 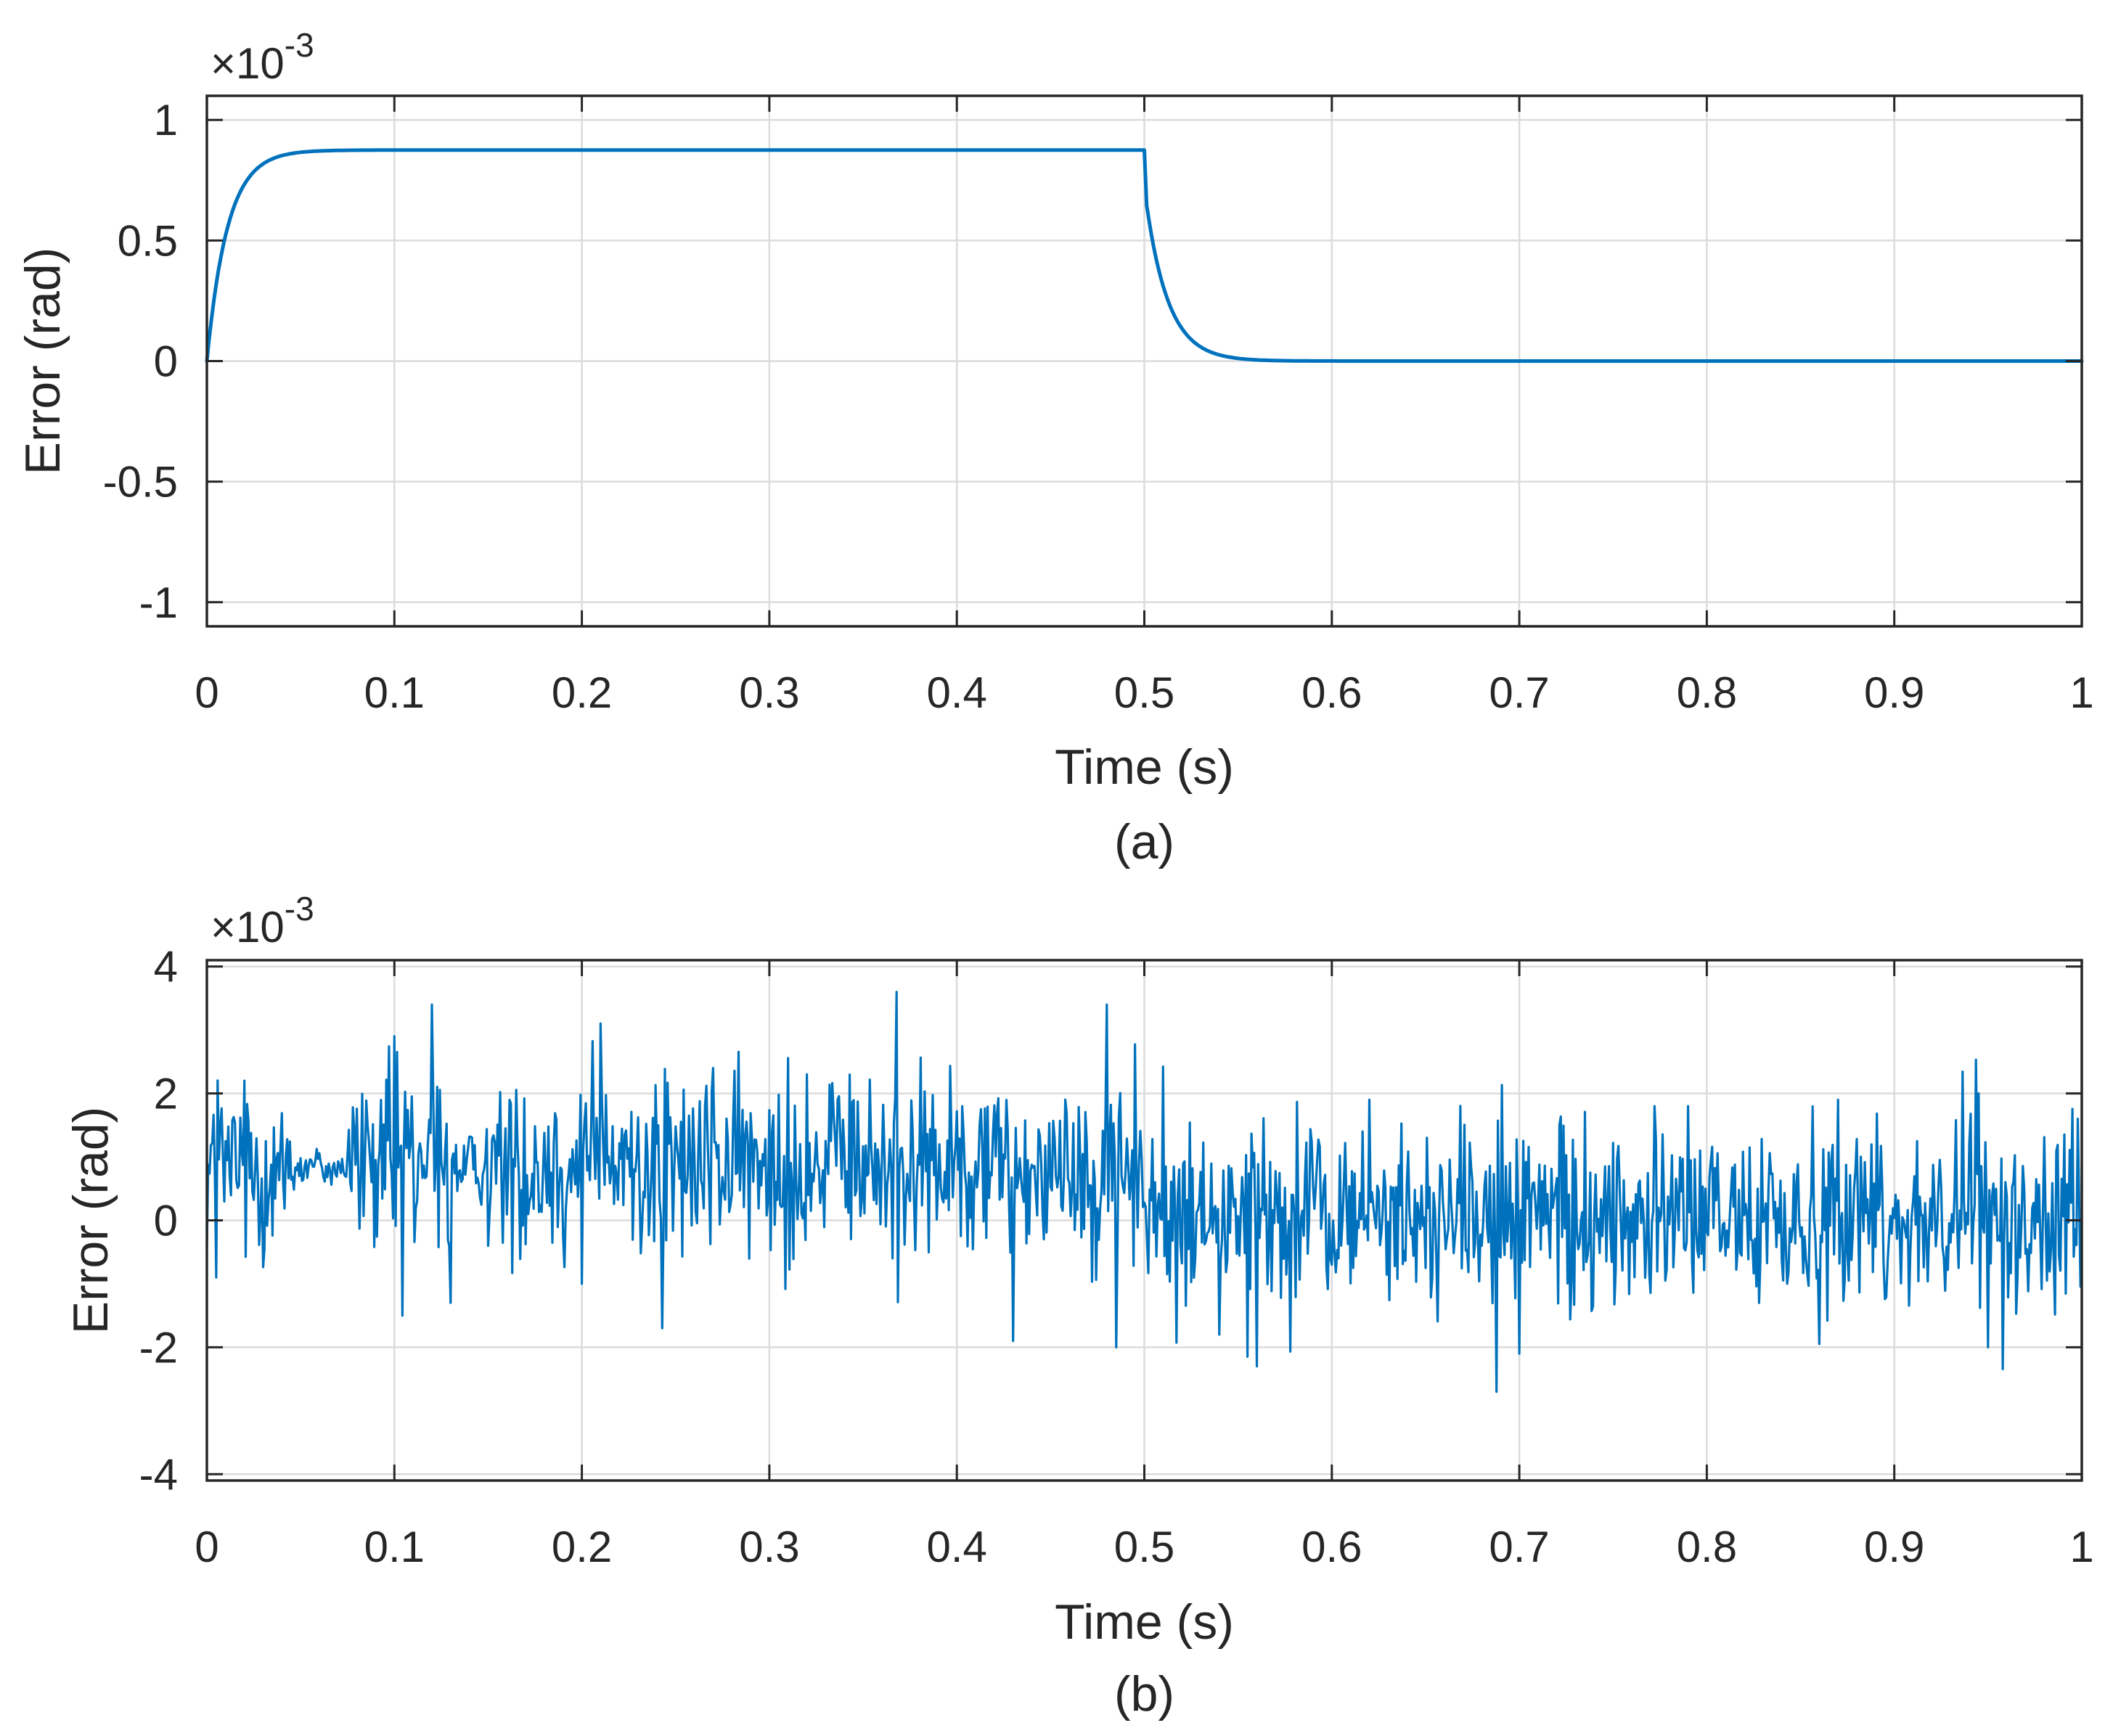 I want to click on panel-caption: (a), so click(x=1144, y=841).